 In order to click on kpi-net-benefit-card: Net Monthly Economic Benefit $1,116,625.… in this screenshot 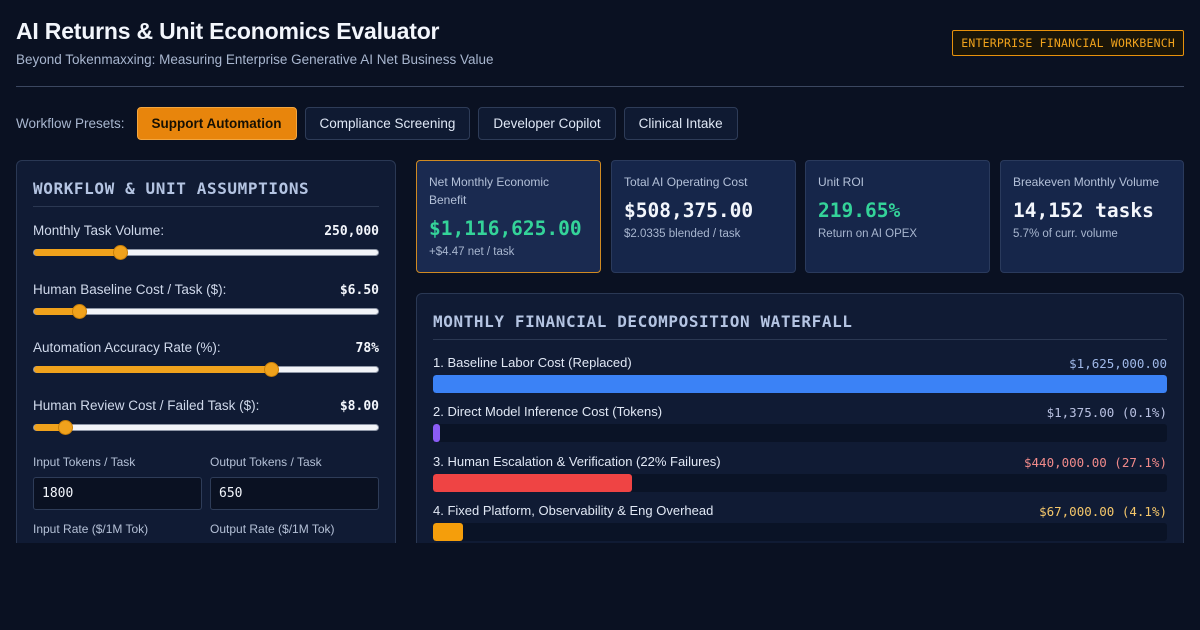, I will do `click(508, 216)`.